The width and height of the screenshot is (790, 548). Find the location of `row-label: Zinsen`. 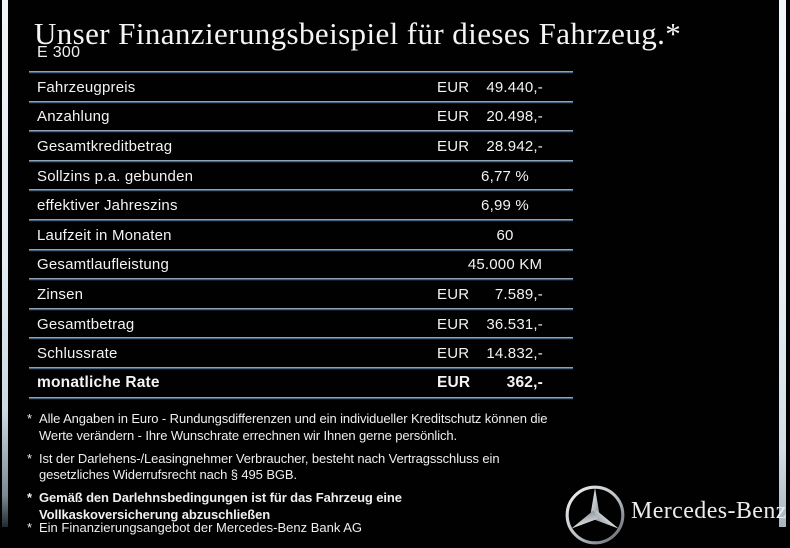

row-label: Zinsen is located at coordinates (60, 294).